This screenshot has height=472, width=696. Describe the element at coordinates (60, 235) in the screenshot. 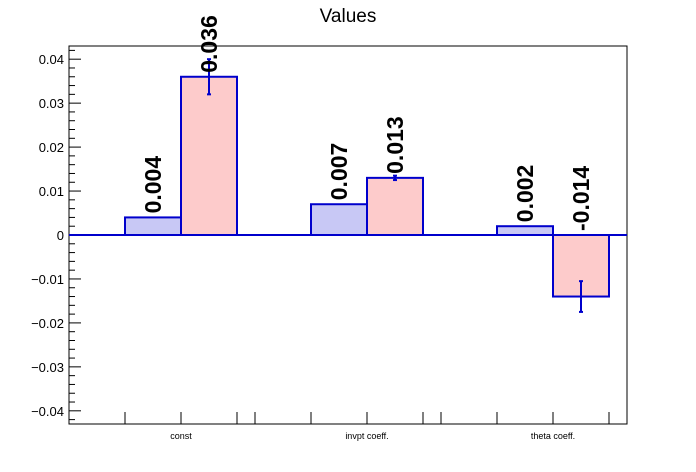

I see `y-tick-label: 0` at that location.